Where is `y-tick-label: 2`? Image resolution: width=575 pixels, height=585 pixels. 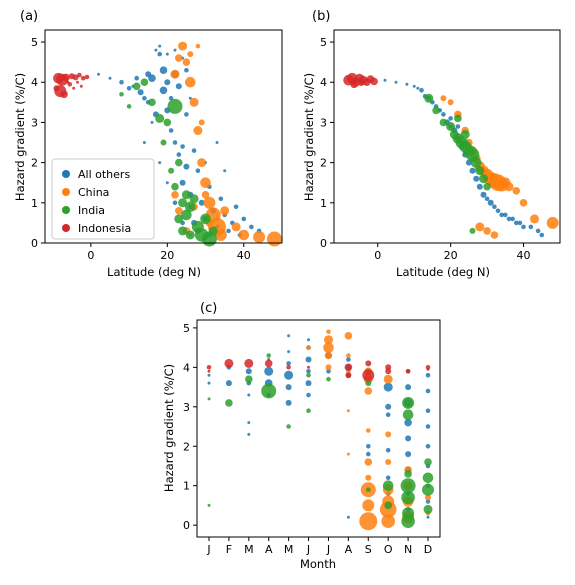 y-tick-label: 2 is located at coordinates (323, 163).